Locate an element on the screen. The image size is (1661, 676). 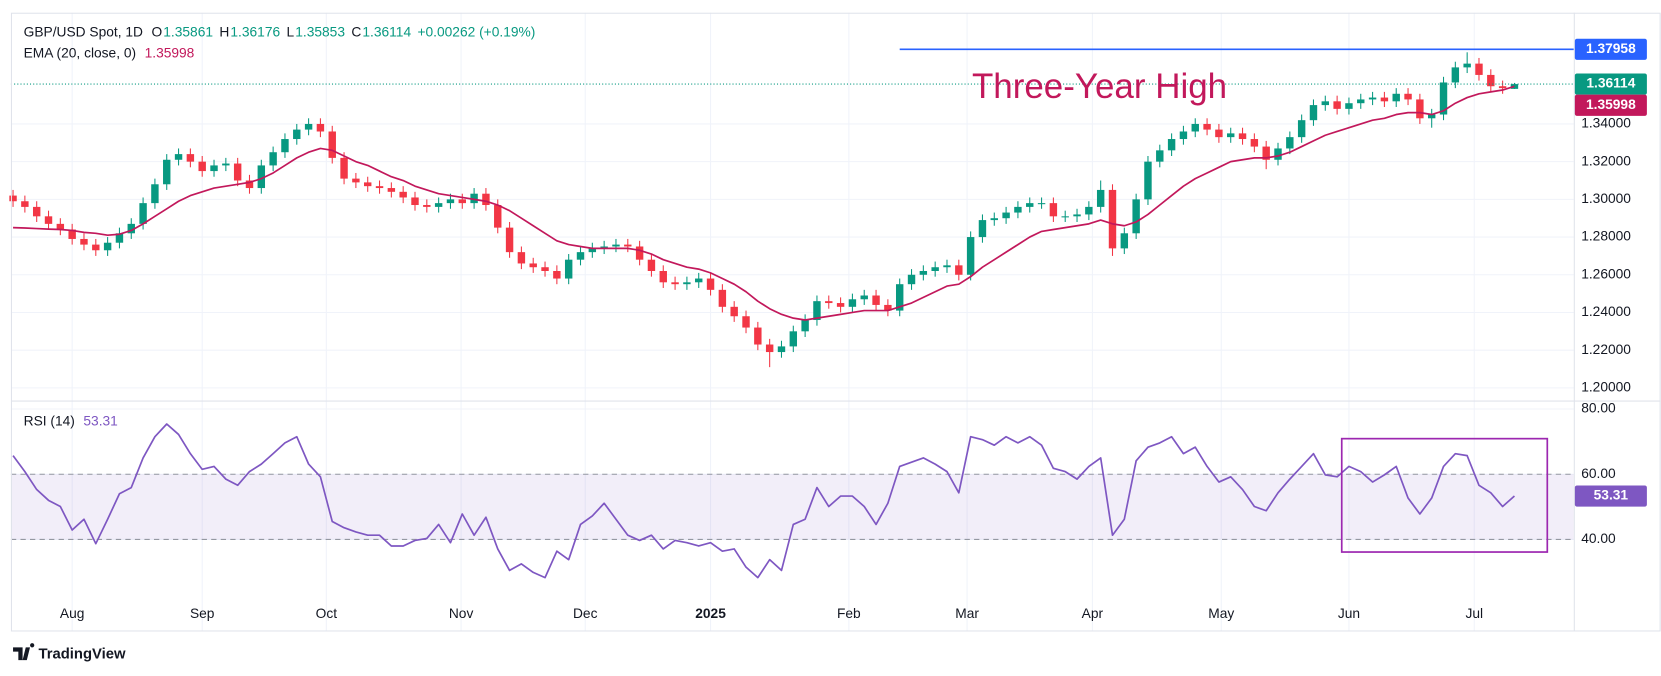
x-tick-label: Apr is located at coordinates (1093, 613).